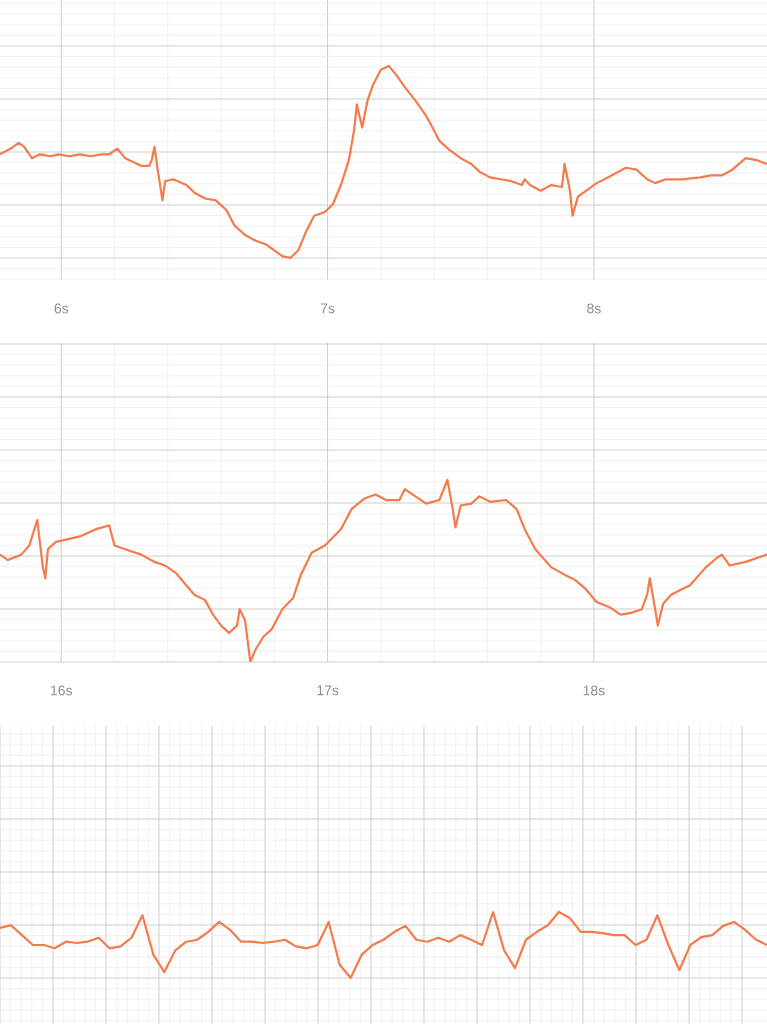  Describe the element at coordinates (61, 308) in the screenshot. I see `x-tick-label: 6s` at that location.